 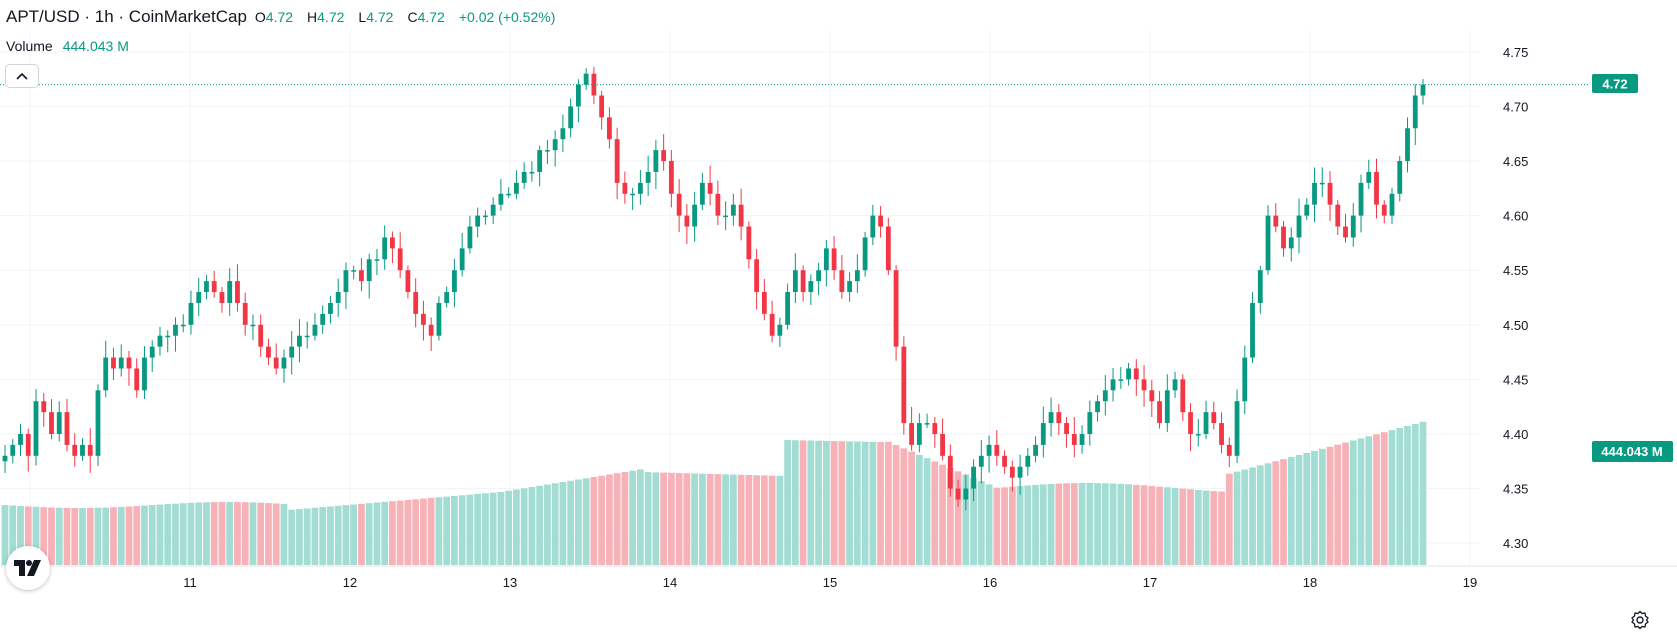 What do you see at coordinates (1515, 298) in the screenshot?
I see `price-axis: 4.30 4.35 4.40 4.45 4.50 4.55 4.60 4.65 4.70 4.75` at bounding box center [1515, 298].